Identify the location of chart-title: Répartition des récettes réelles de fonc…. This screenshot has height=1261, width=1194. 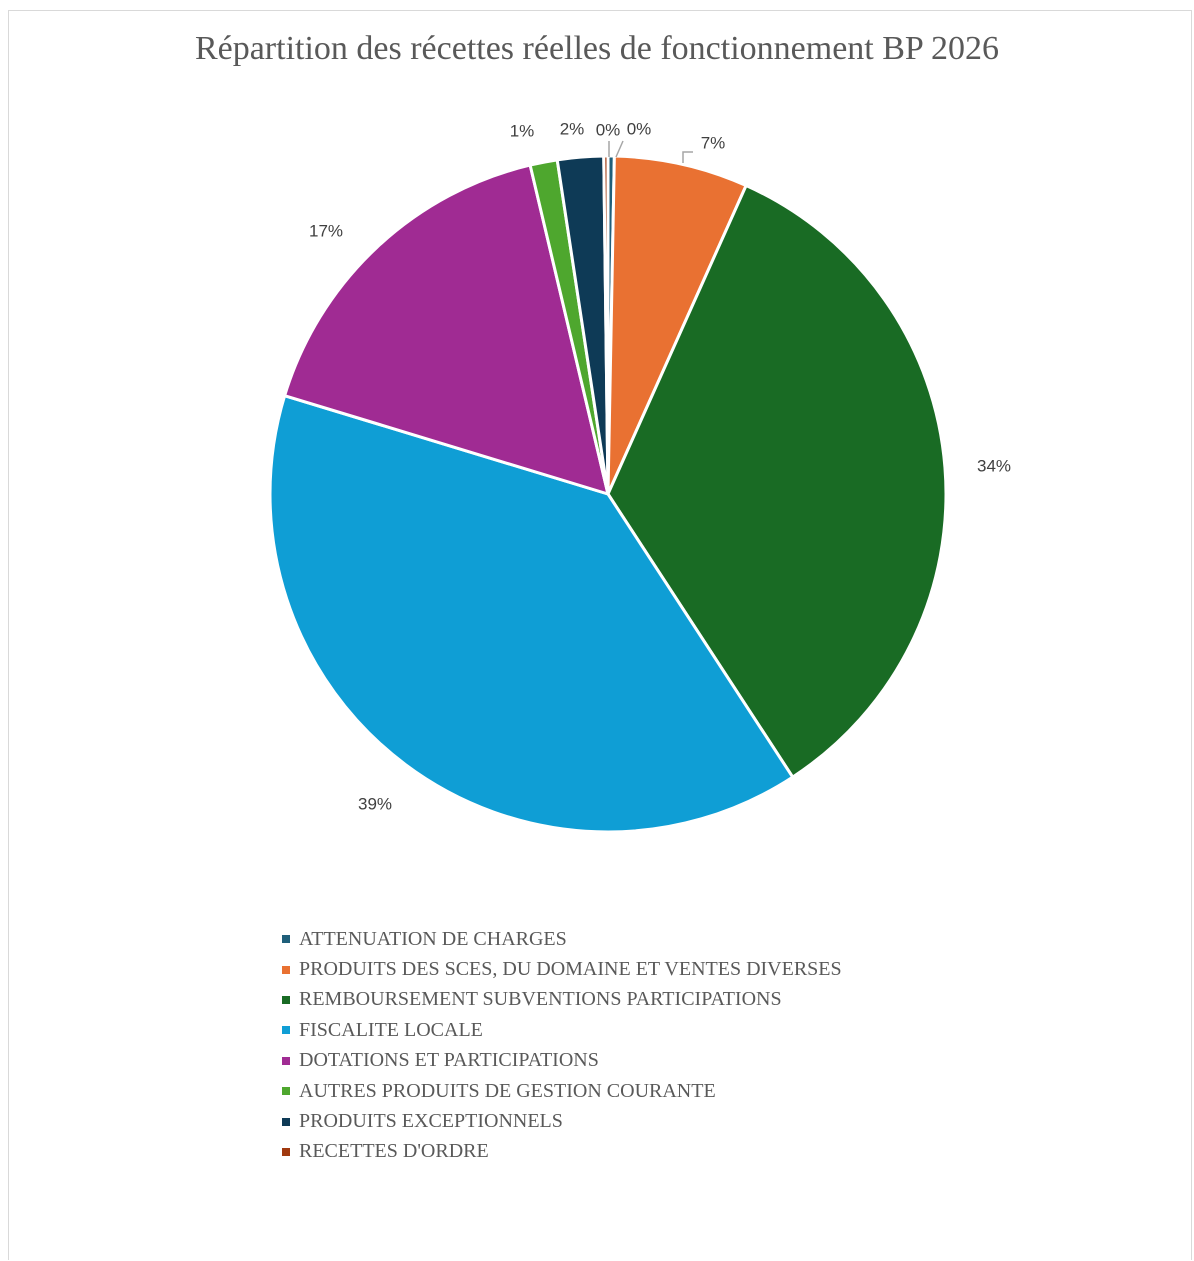
(597, 48).